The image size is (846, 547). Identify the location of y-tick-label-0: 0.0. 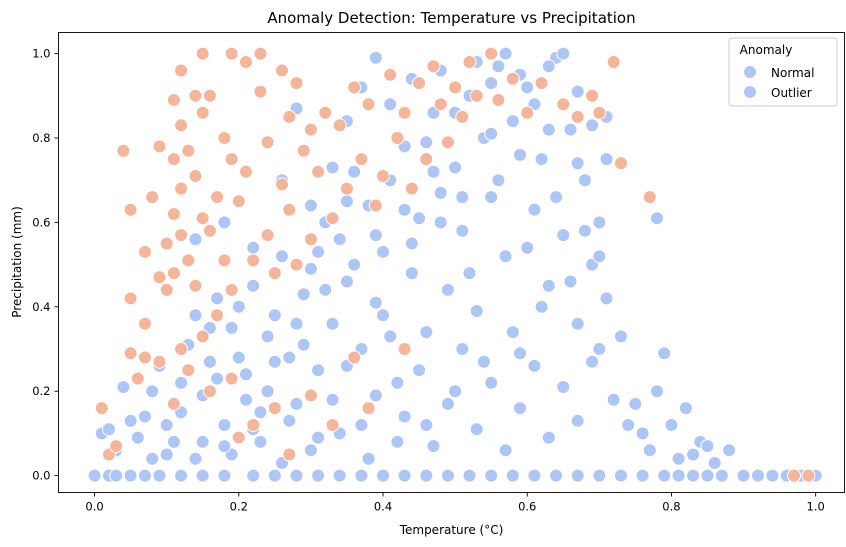
(41, 476).